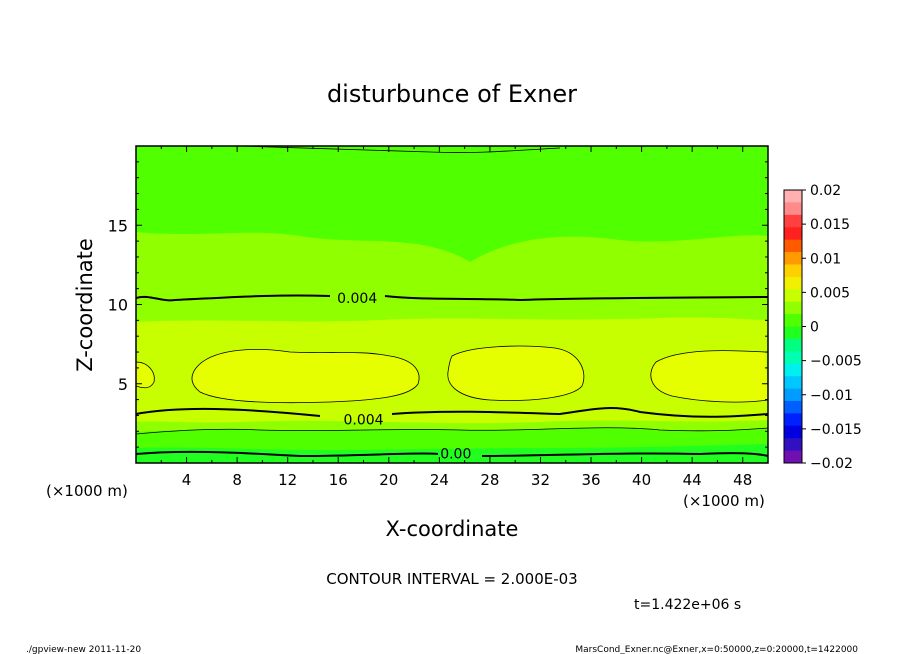 The height and width of the screenshot is (654, 904). What do you see at coordinates (87, 491) in the screenshot?
I see `x-unit-left: (×1000 m)` at bounding box center [87, 491].